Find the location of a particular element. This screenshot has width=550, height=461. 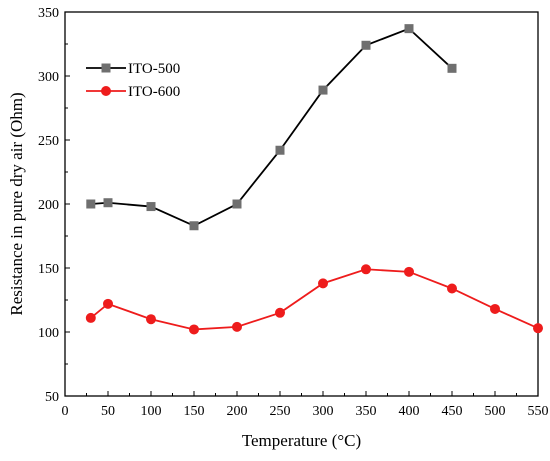

x-tick-label: 50 is located at coordinates (108, 411).